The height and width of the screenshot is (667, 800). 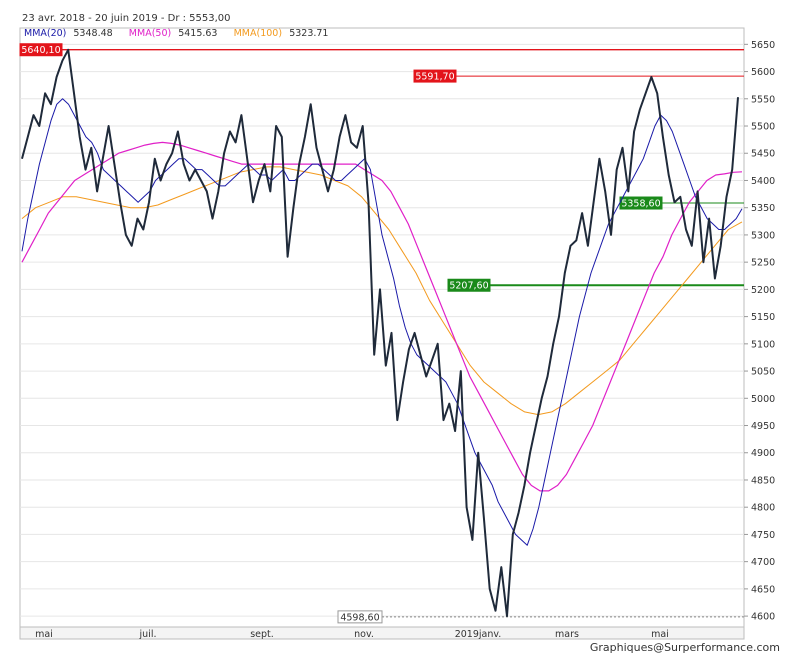 What do you see at coordinates (763, 72) in the screenshot?
I see `y-tick-label: 5600` at bounding box center [763, 72].